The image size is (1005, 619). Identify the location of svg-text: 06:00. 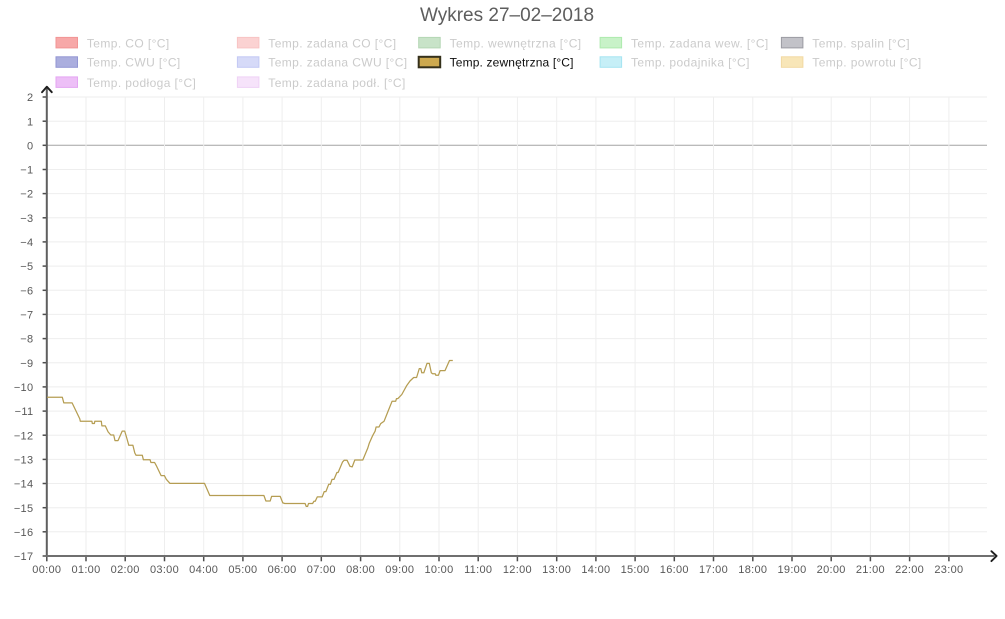
(282, 570).